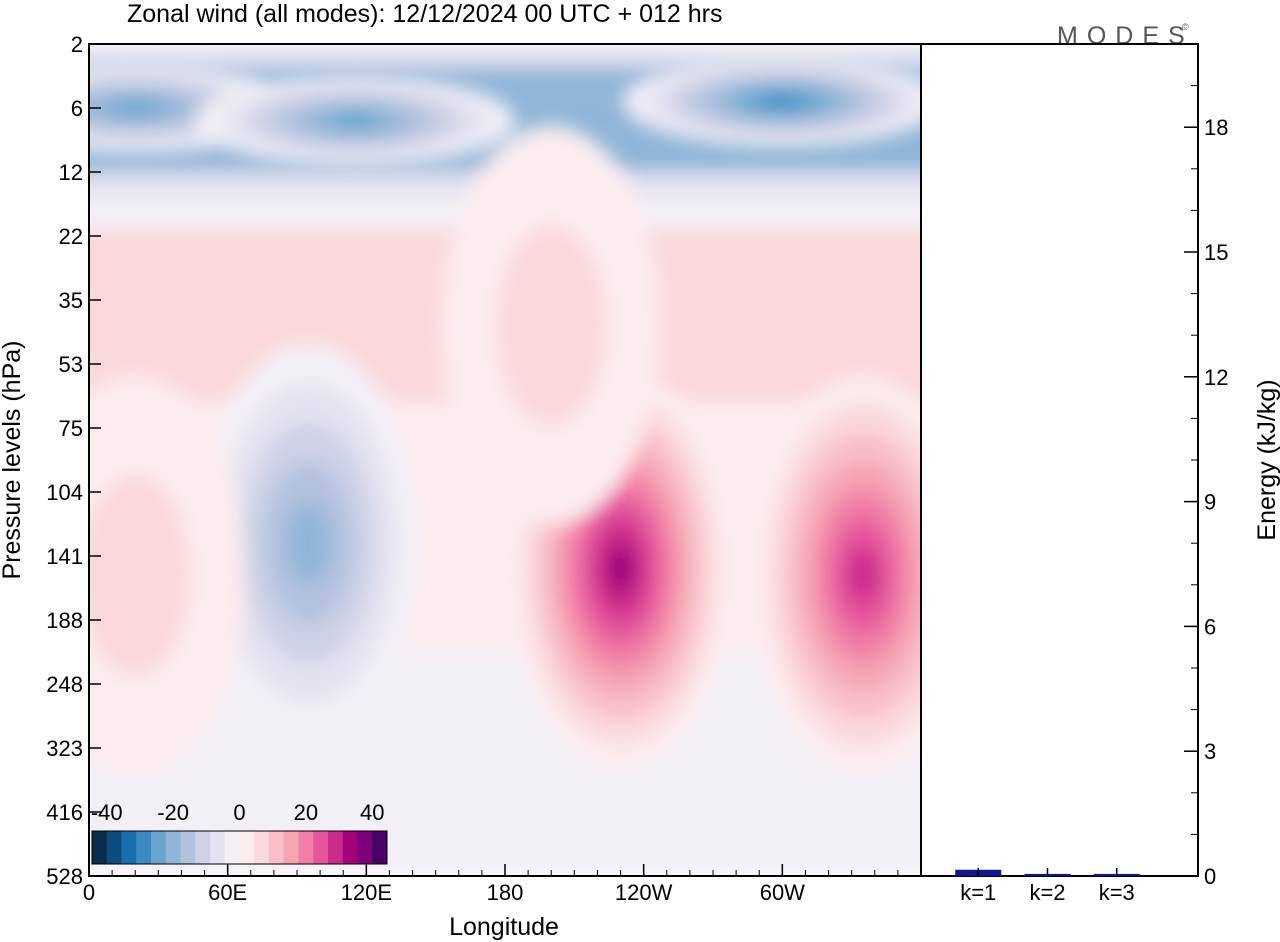 The height and width of the screenshot is (942, 1280). What do you see at coordinates (71, 364) in the screenshot?
I see `y-tick-label: 53` at bounding box center [71, 364].